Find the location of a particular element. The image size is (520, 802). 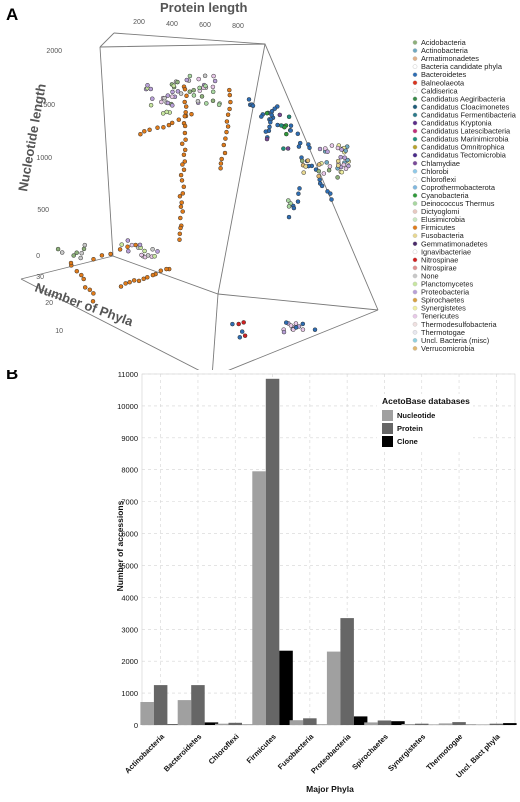

y-tick-label: 10000 is located at coordinates (127, 406).